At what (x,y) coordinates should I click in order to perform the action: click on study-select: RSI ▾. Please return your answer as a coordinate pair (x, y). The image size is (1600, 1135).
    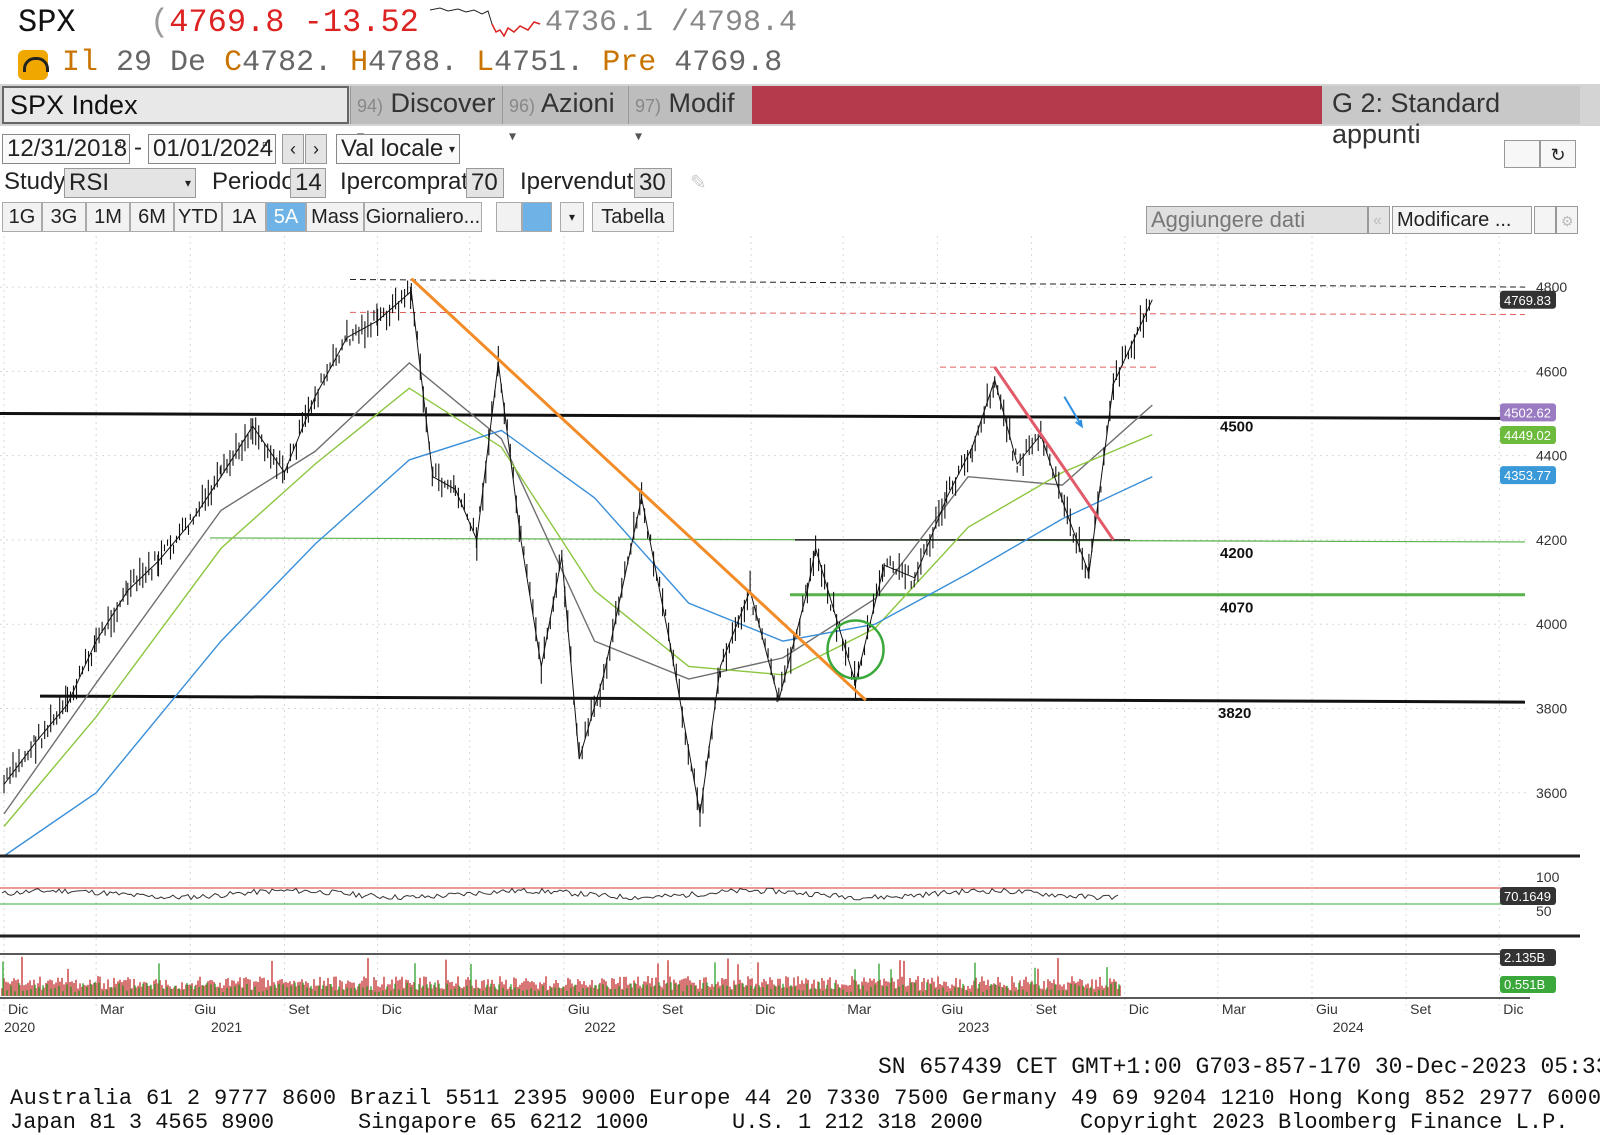
    Looking at the image, I should click on (130, 183).